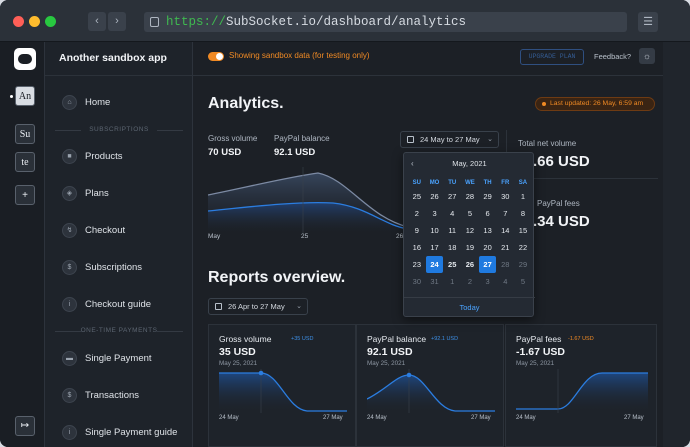 This screenshot has height=447, width=690. Describe the element at coordinates (154, 22) in the screenshot. I see `lock-icon` at that location.